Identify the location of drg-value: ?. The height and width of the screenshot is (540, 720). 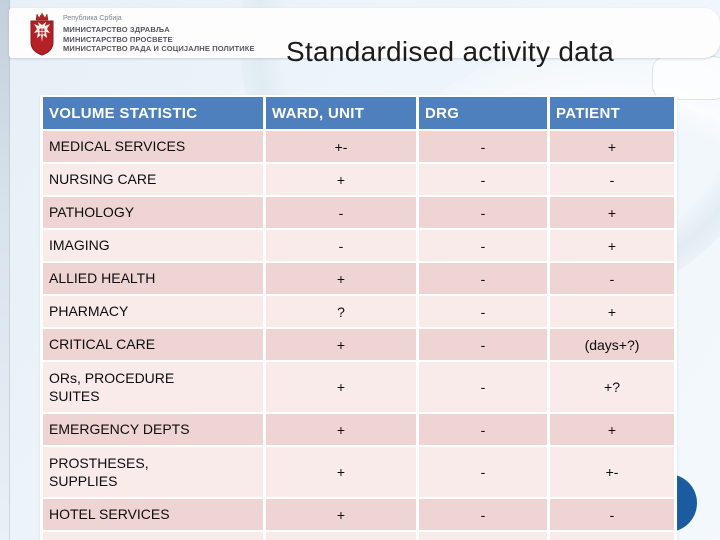
(483, 536).